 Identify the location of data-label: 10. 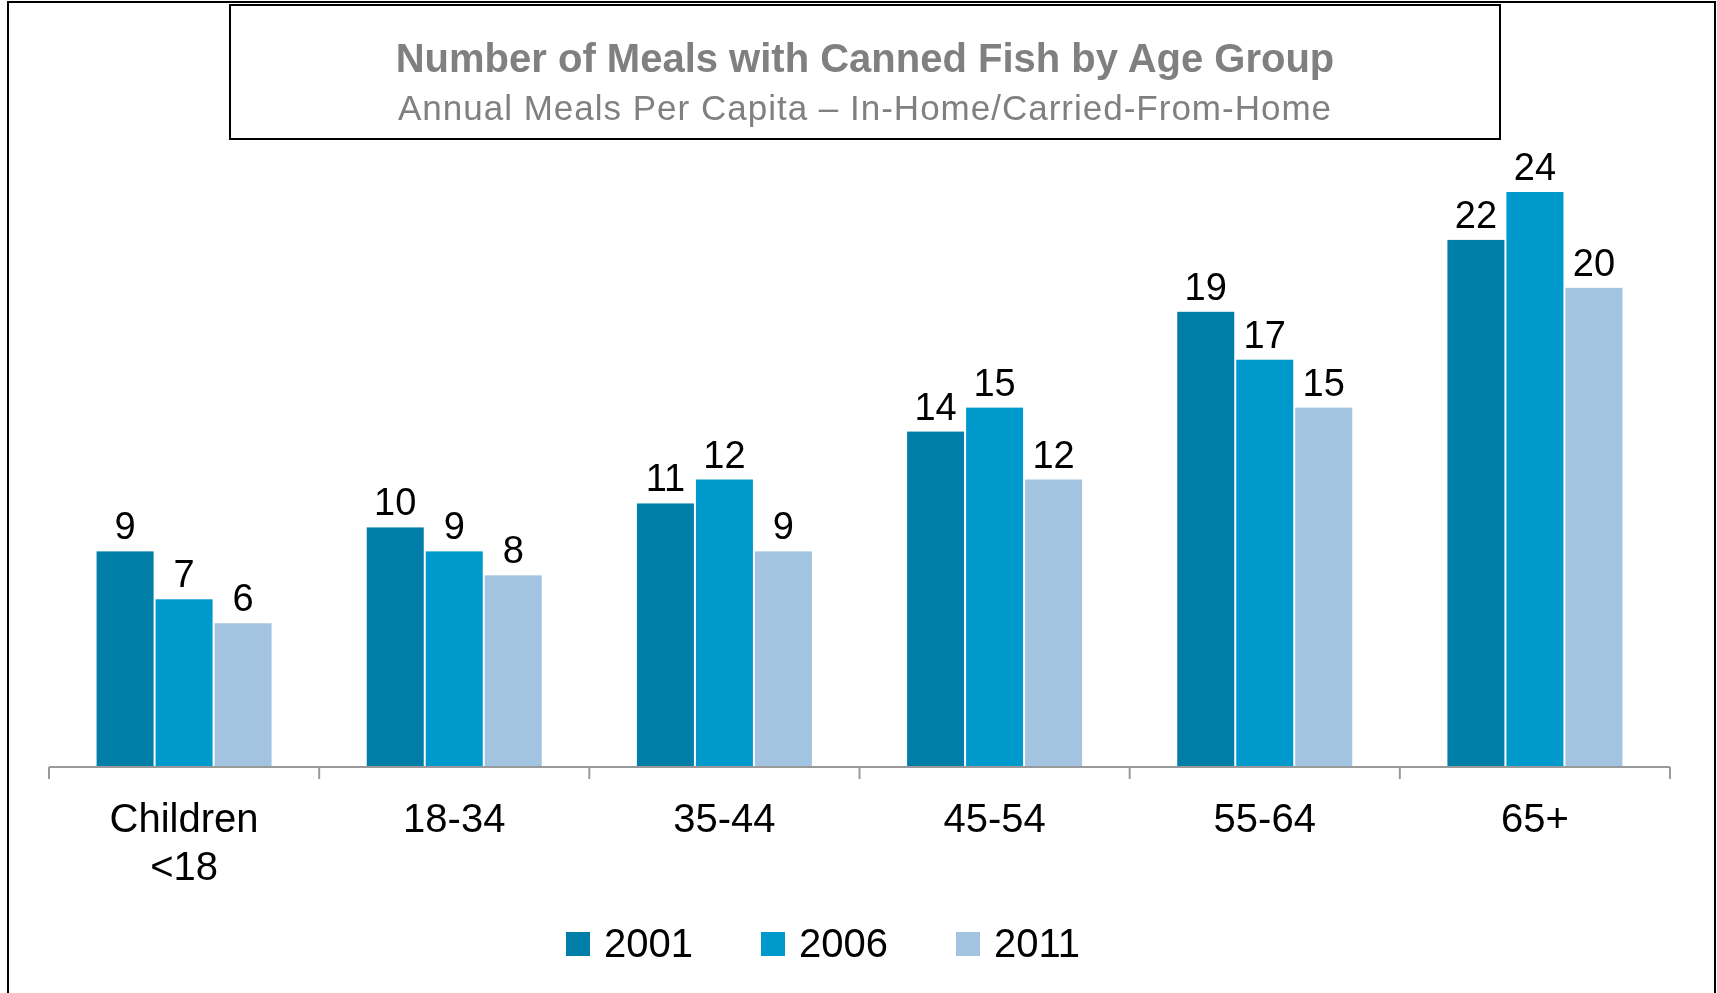
(395, 502).